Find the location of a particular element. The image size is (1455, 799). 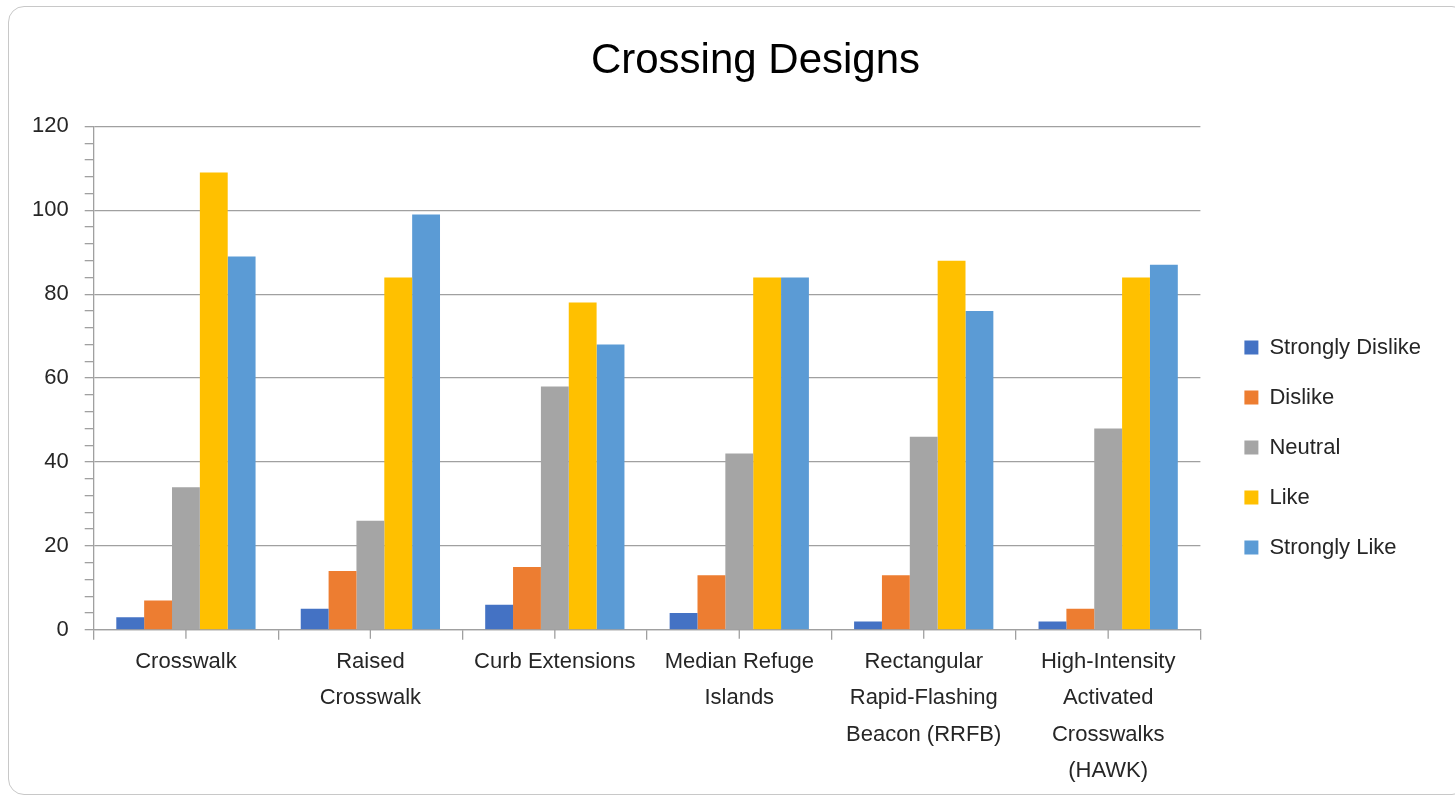

legend-label: Neutral is located at coordinates (1305, 446).